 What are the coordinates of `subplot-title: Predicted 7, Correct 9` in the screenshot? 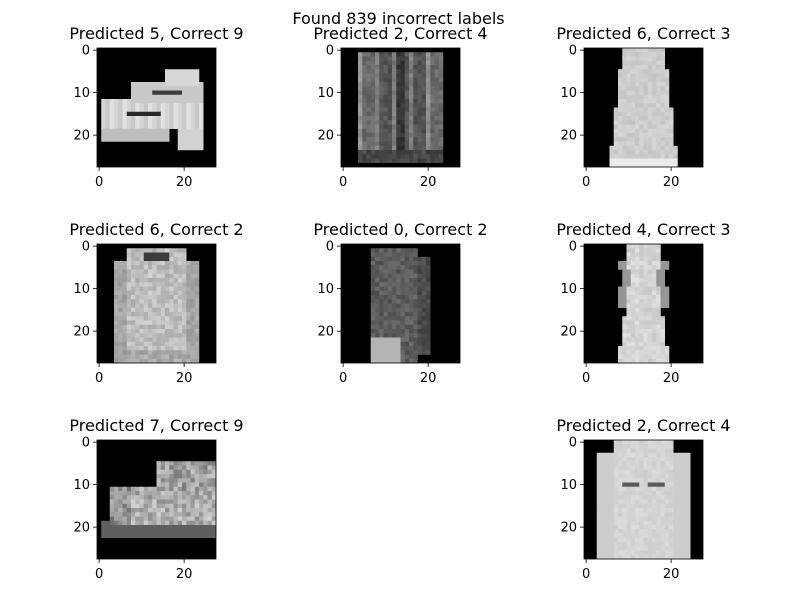 It's located at (156, 425).